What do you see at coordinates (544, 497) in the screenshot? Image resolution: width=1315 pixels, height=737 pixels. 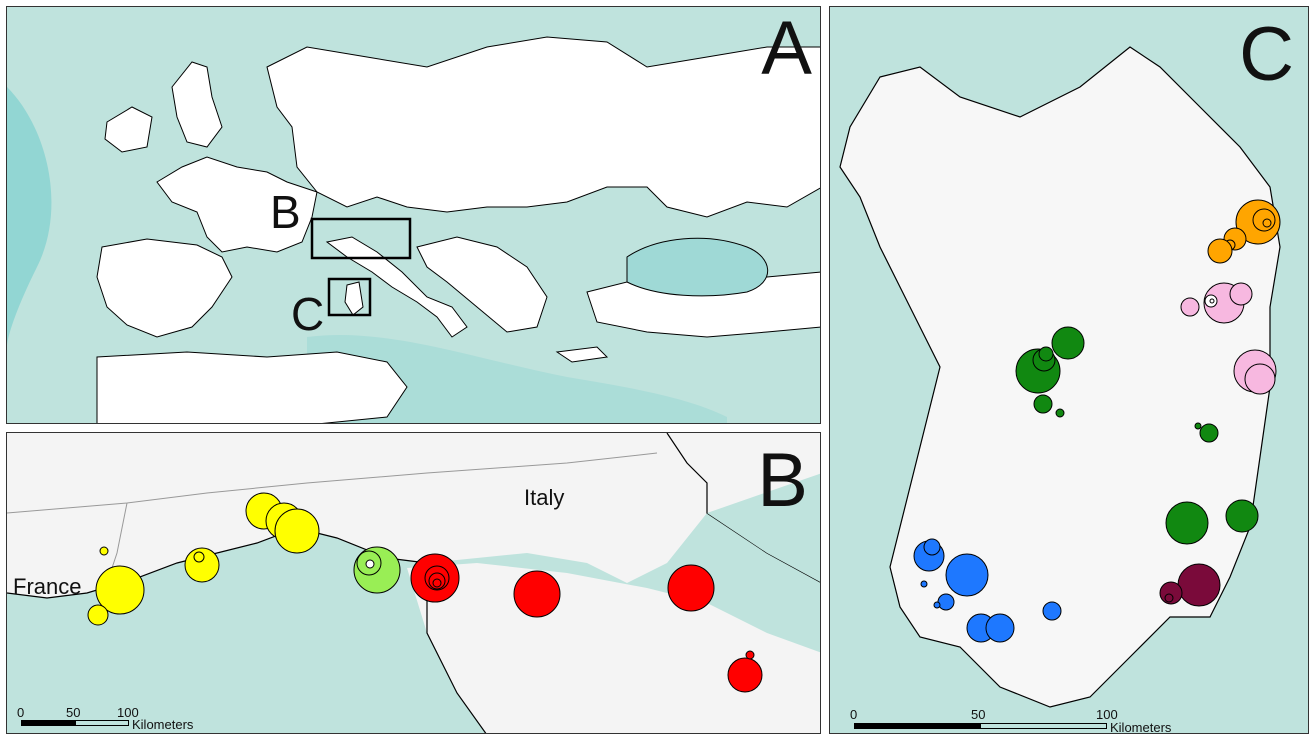 I see `country-label-italy: Italy` at bounding box center [544, 497].